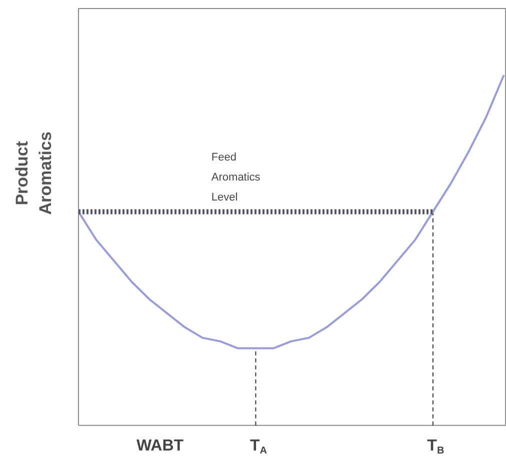  What do you see at coordinates (34, 173) in the screenshot?
I see `y-axis-title: Product Aromatics` at bounding box center [34, 173].